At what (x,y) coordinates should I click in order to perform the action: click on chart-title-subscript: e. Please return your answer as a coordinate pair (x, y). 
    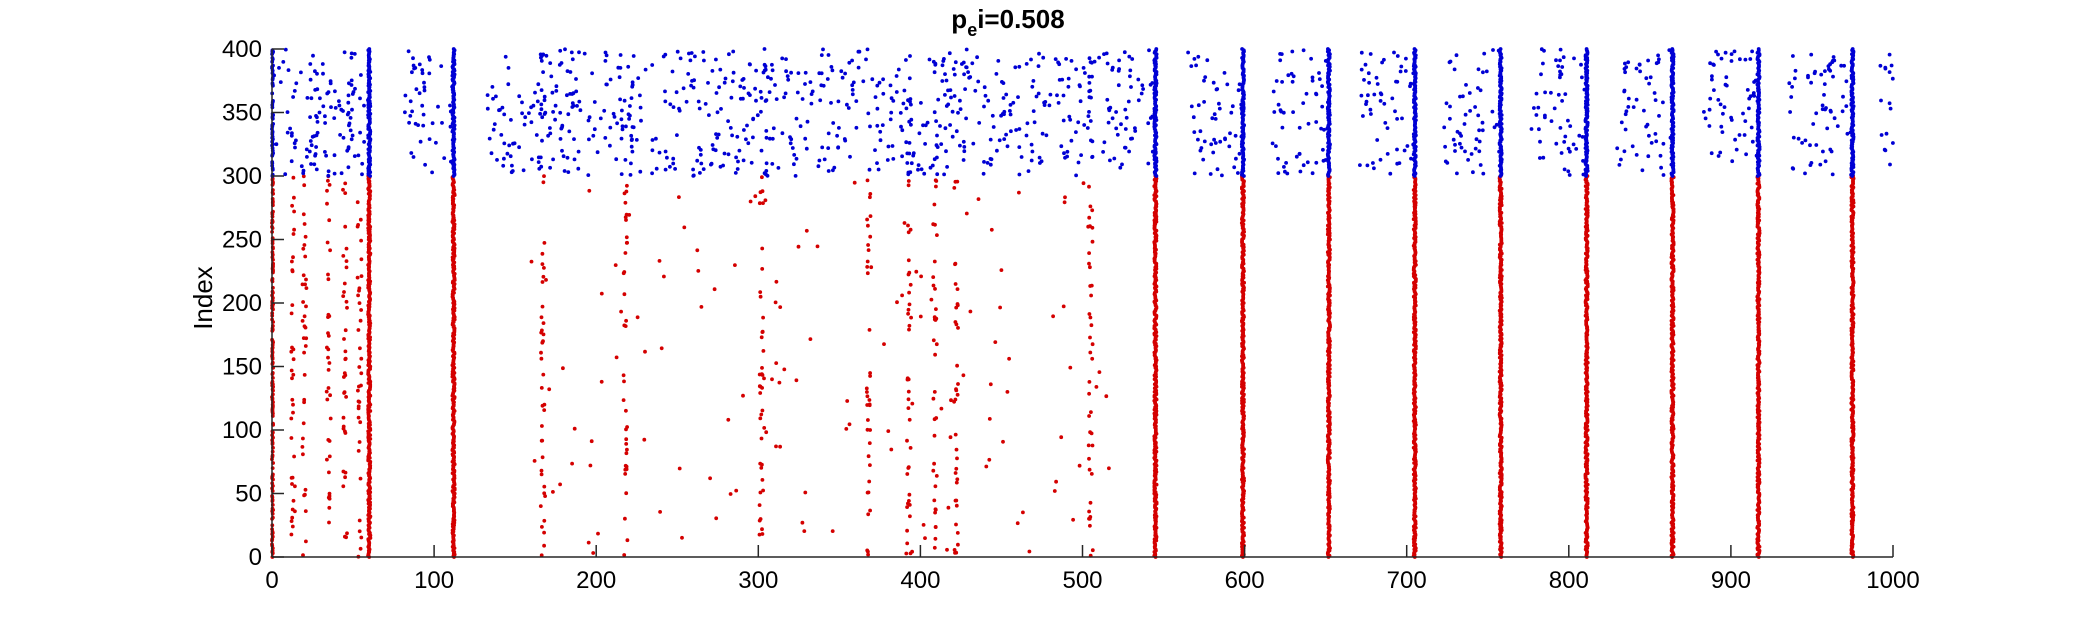
    Looking at the image, I should click on (972, 30).